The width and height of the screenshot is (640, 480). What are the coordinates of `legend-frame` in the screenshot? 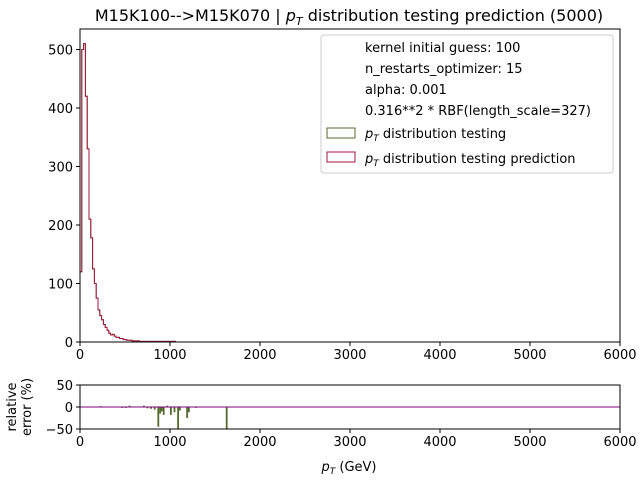 It's located at (467, 104).